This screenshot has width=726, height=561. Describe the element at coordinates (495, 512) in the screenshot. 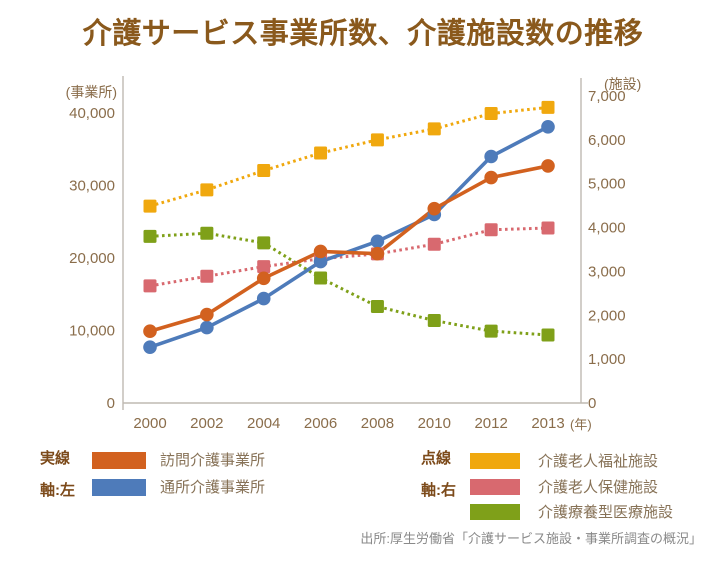

I see `legend-swatch-ryouyou` at that location.